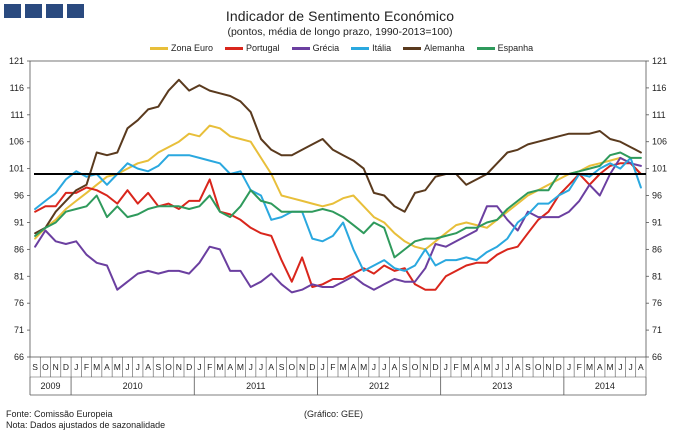 This screenshot has width=680, height=436. Describe the element at coordinates (59, 414) in the screenshot. I see `source-note: Fonte: Comissão Europeia` at that location.